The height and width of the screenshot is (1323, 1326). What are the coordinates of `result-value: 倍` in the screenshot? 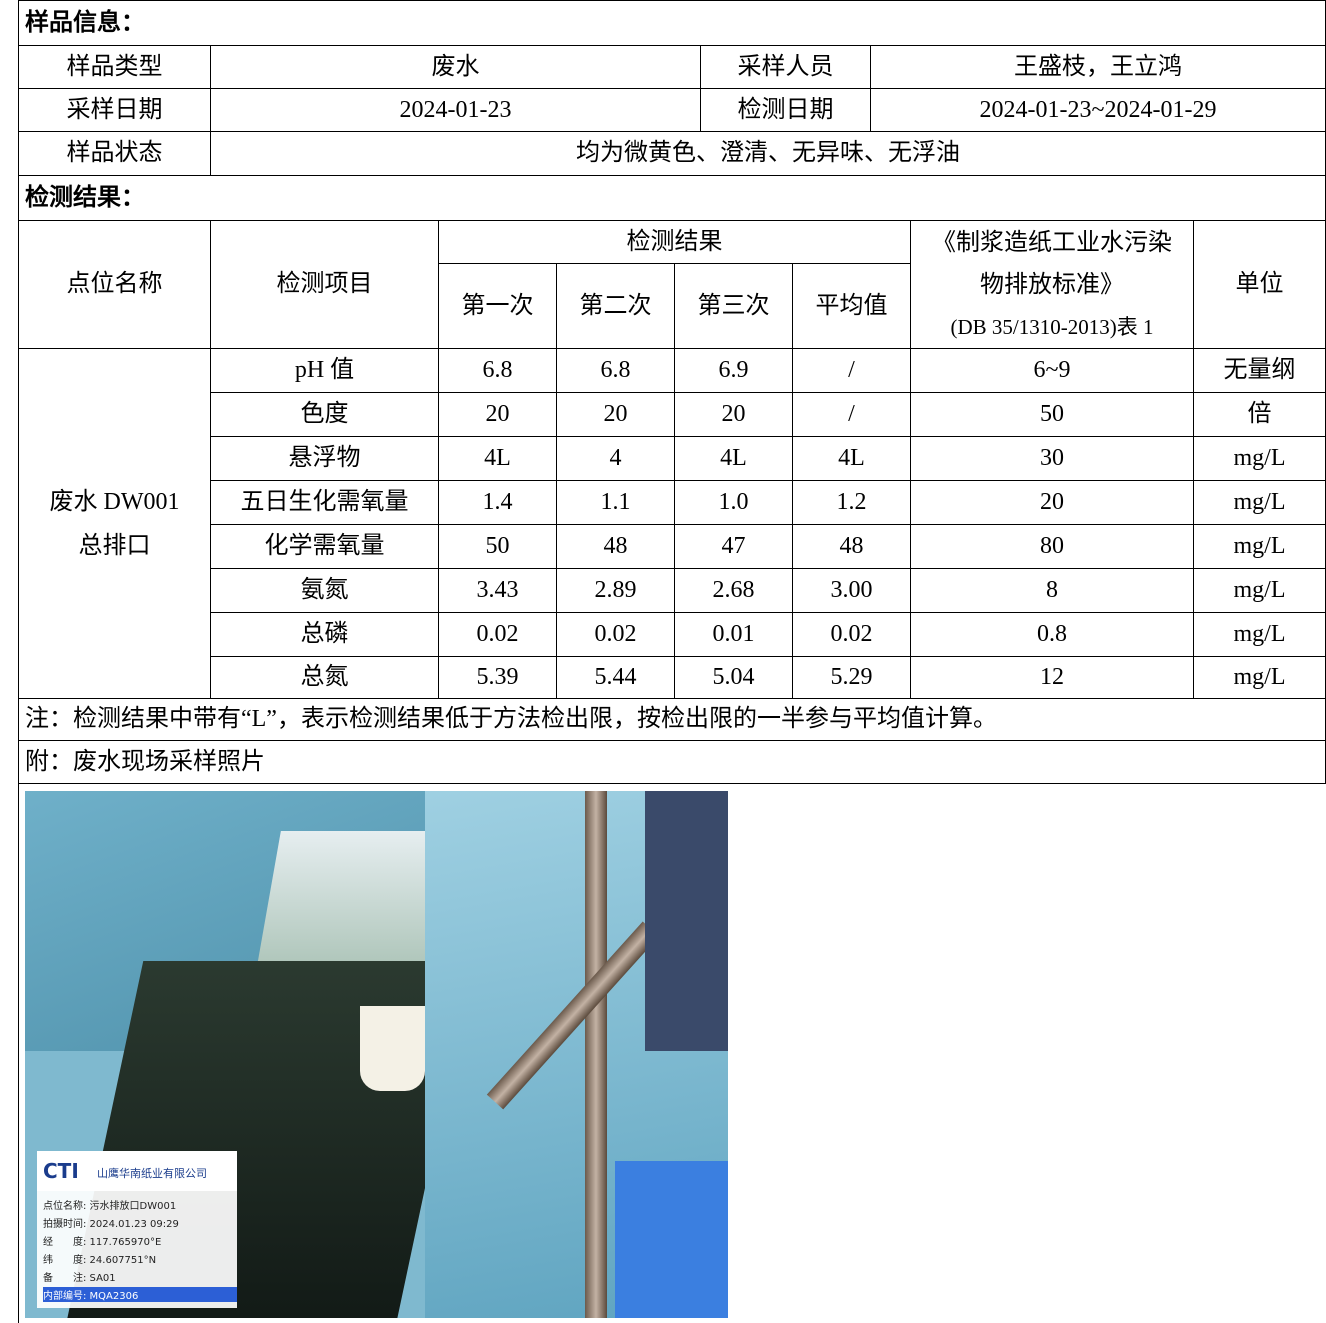 It's located at (1259, 414).